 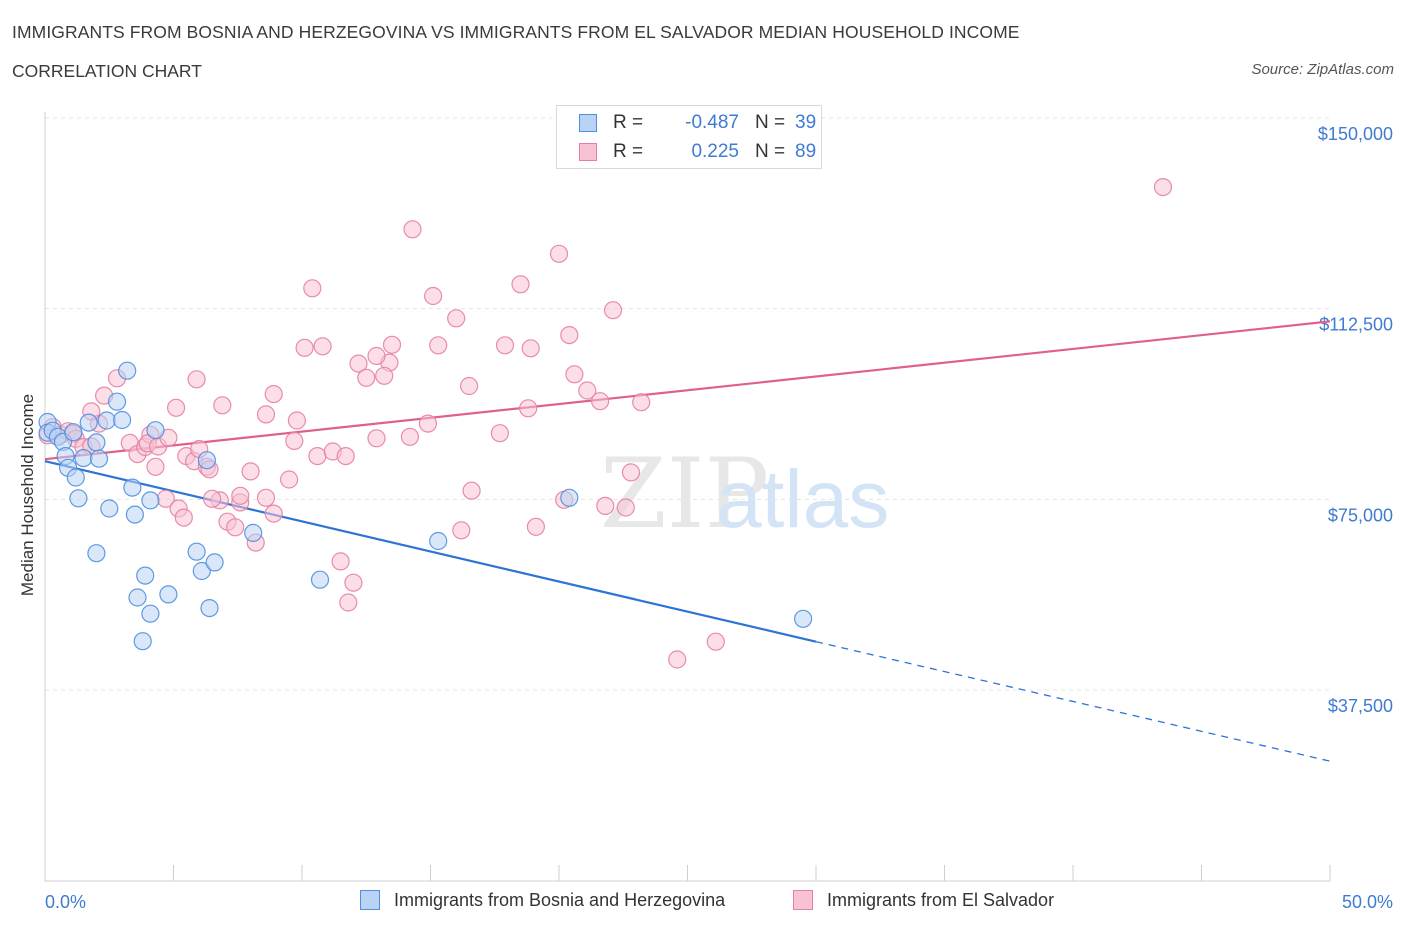 What do you see at coordinates (1073, 701) in the screenshot?
I see `trend-line-bosnia-extrapolated` at bounding box center [1073, 701].